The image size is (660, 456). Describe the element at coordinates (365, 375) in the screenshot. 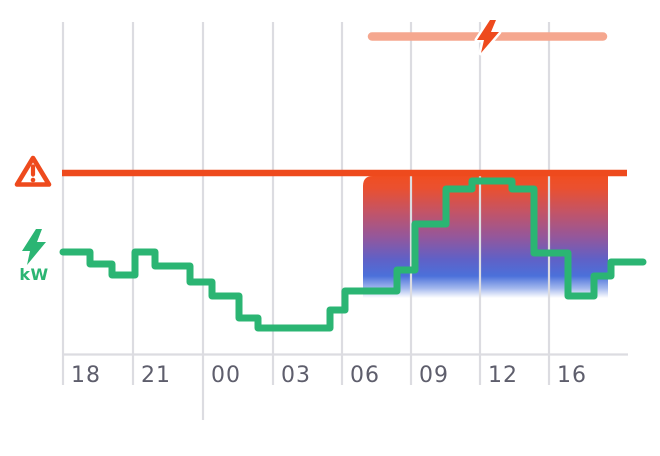

I see `x-tick-label: 06` at that location.